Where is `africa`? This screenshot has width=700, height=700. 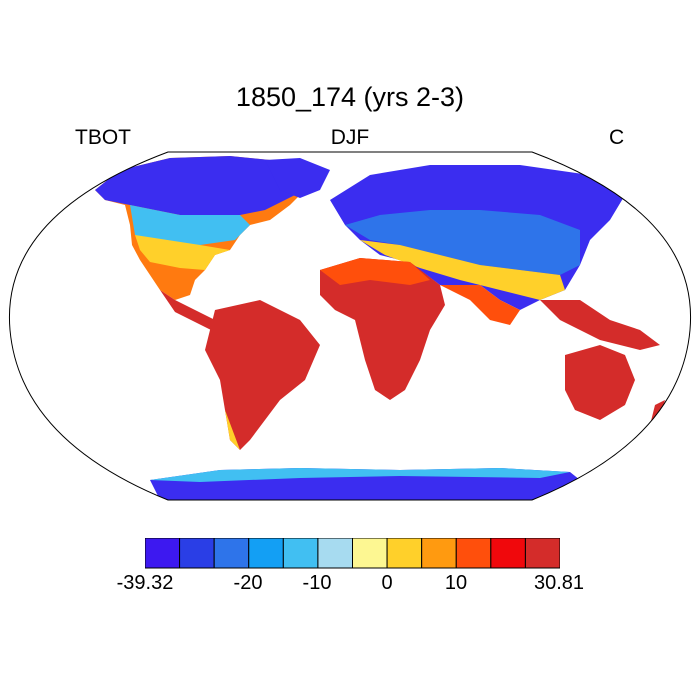 africa is located at coordinates (382, 329).